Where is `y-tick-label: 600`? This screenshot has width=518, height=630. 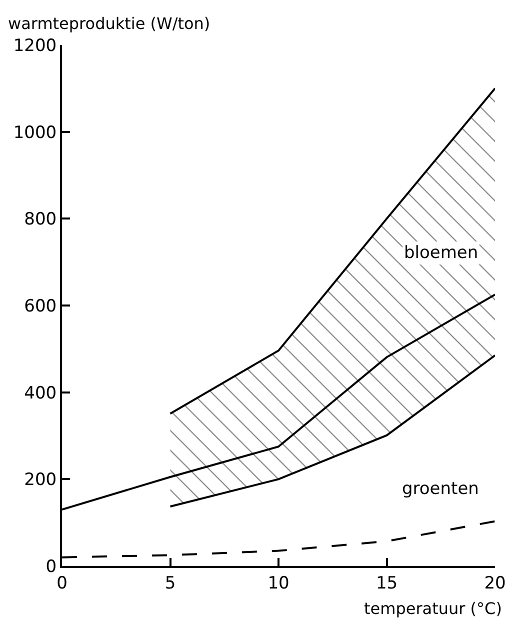 y-tick-label: 600 is located at coordinates (40, 306).